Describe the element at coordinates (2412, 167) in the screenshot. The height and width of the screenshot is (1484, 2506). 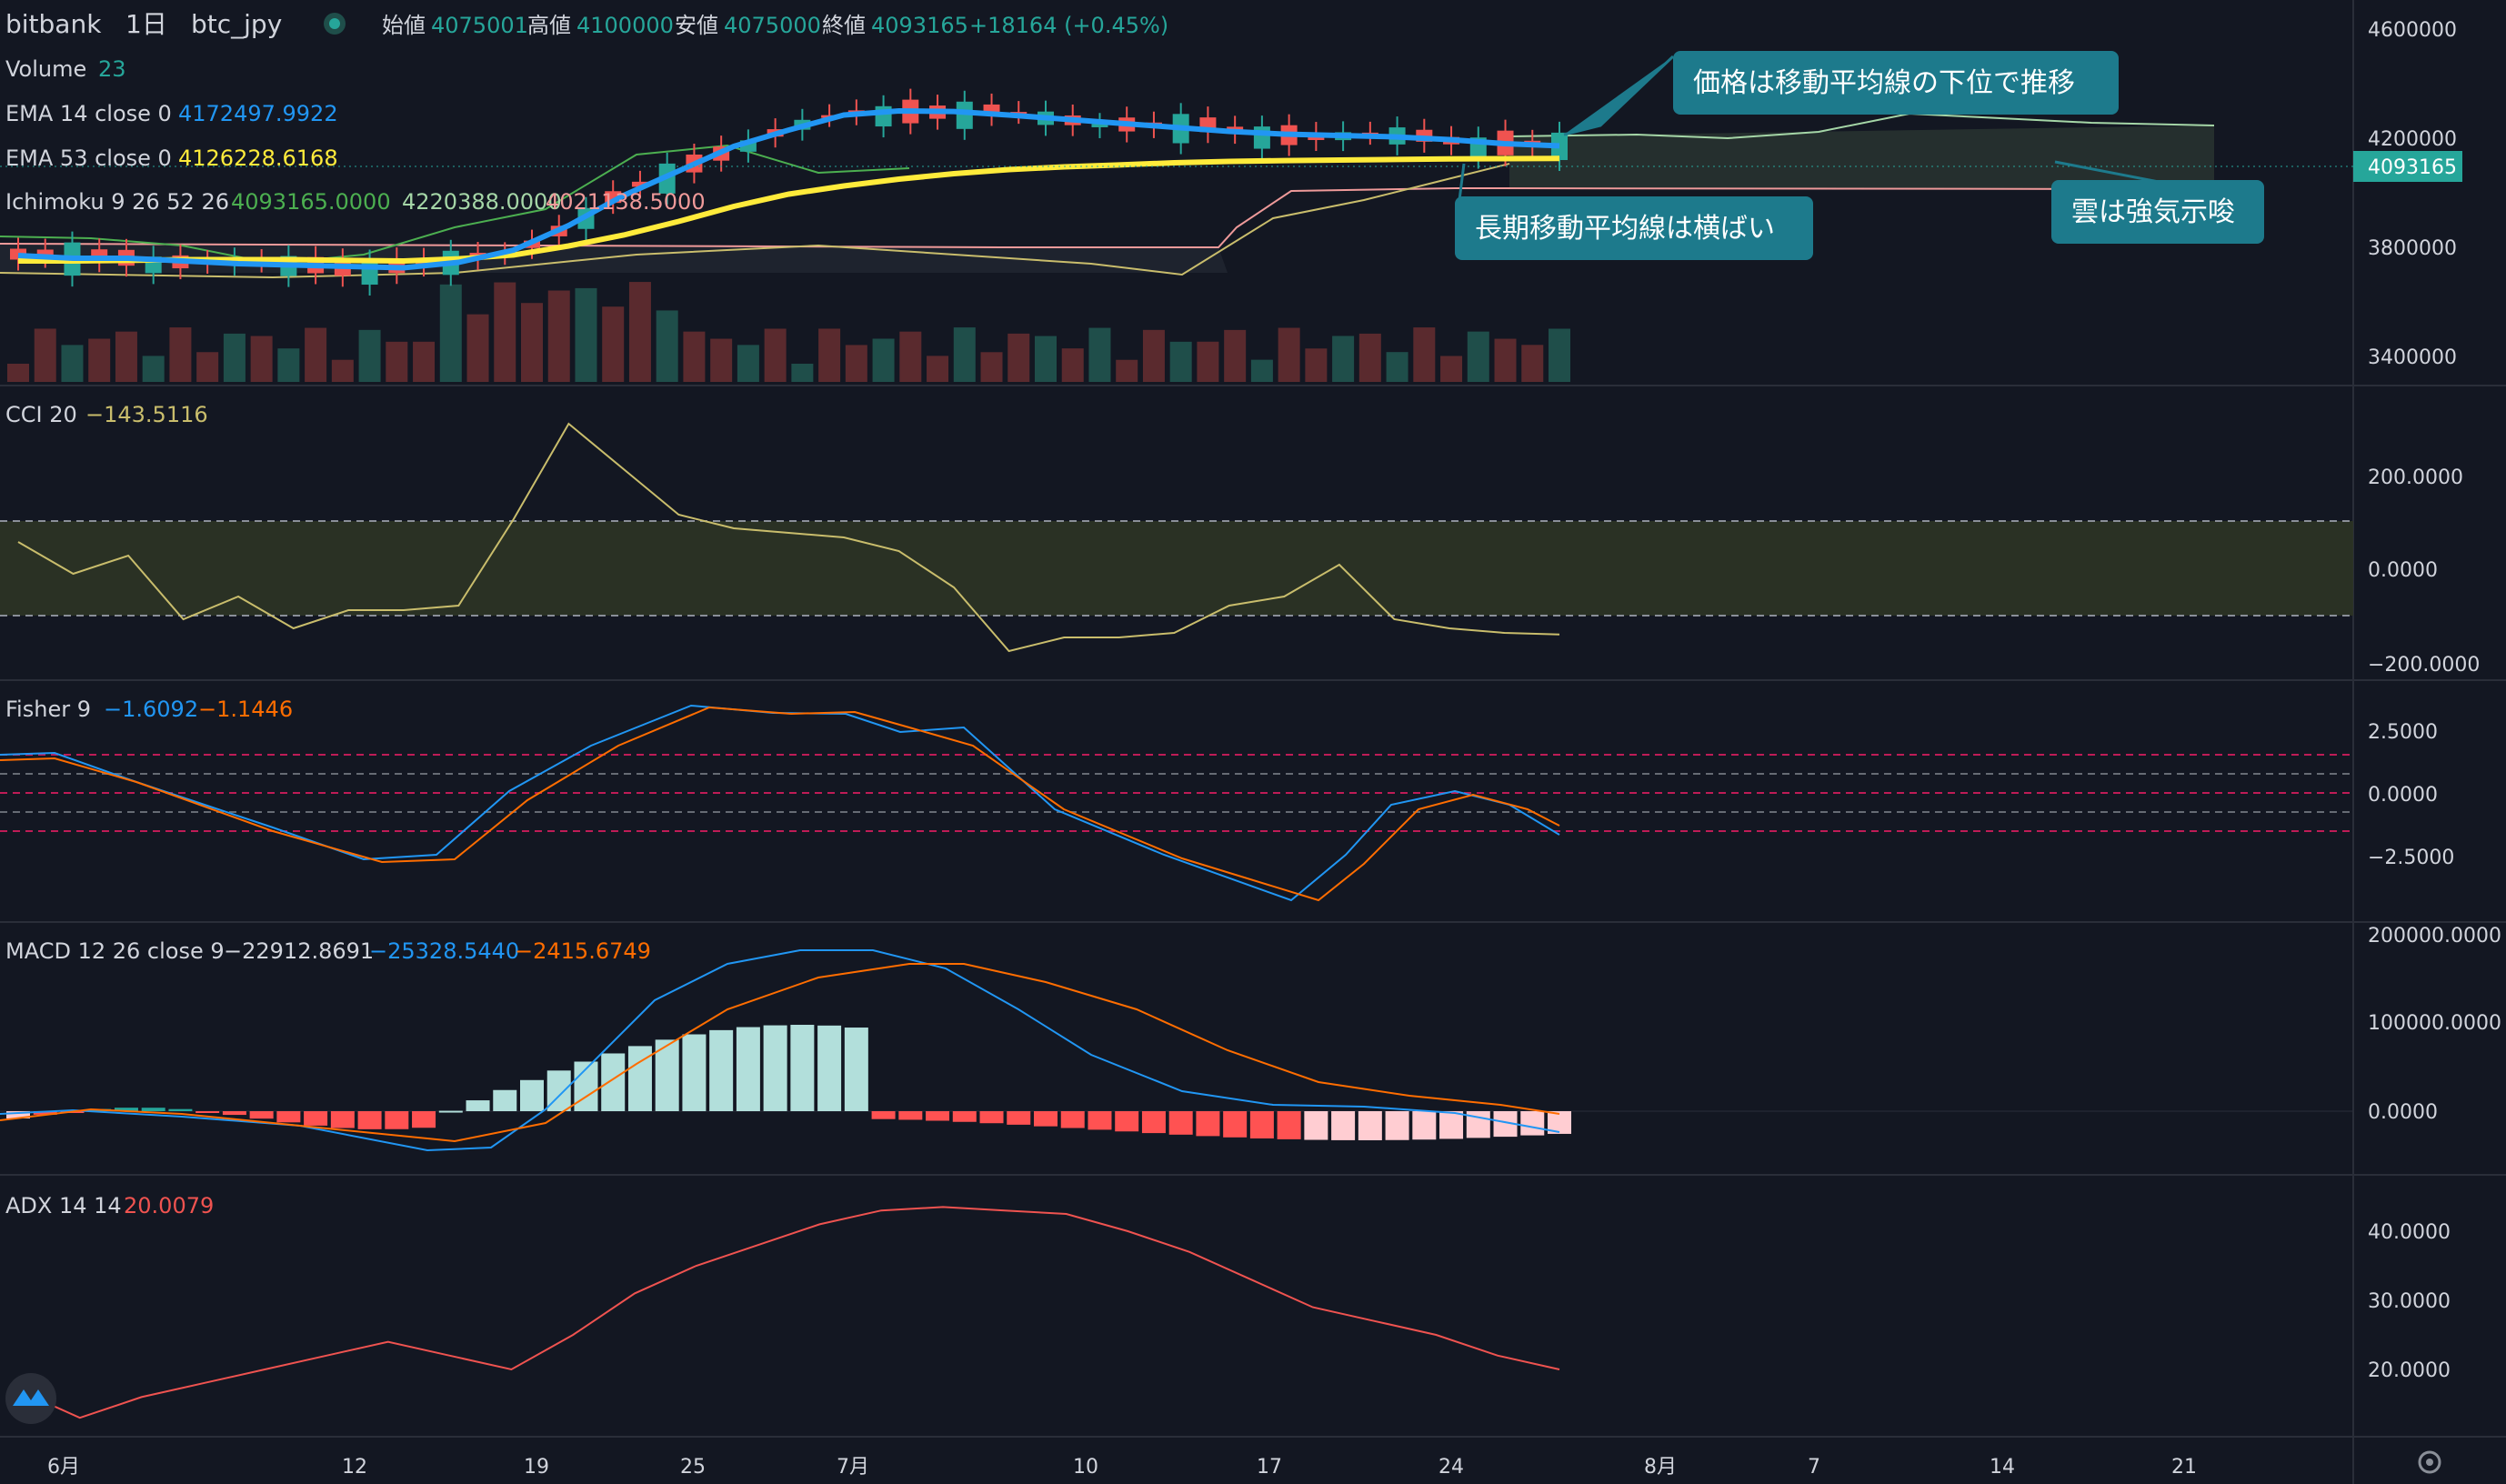
I see `current-price-label: 4093165` at that location.